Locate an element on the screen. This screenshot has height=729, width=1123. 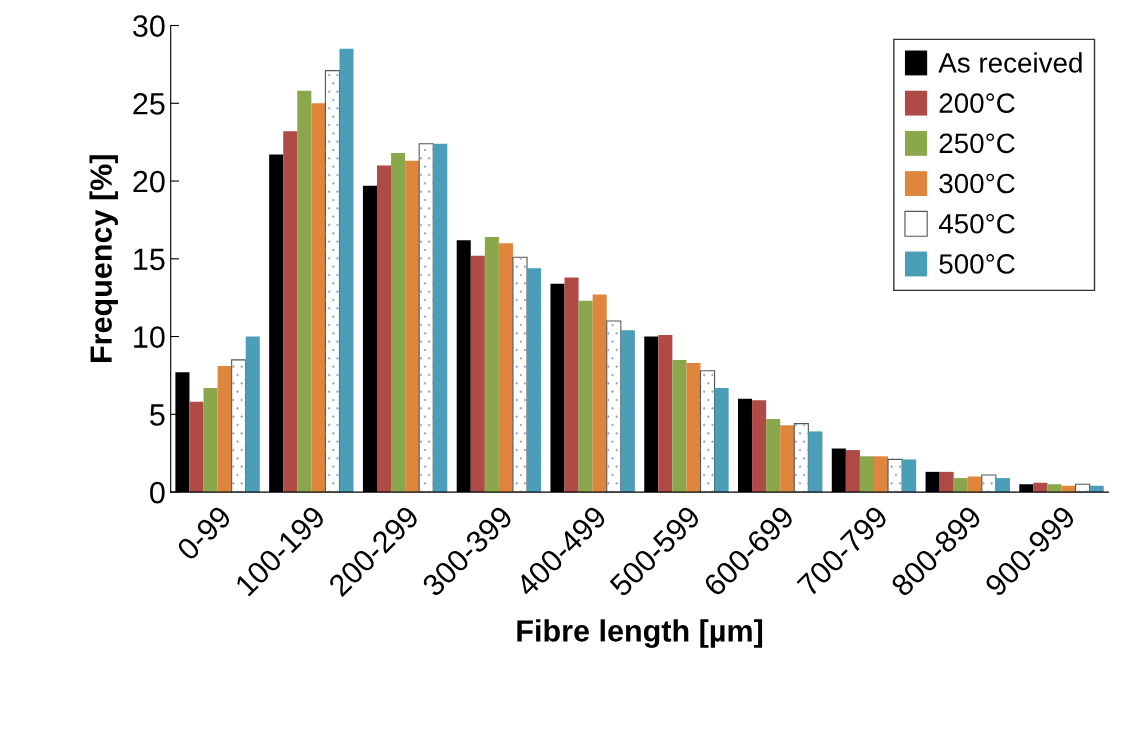
y-axis-title: Frequency [%] is located at coordinates (103, 259).